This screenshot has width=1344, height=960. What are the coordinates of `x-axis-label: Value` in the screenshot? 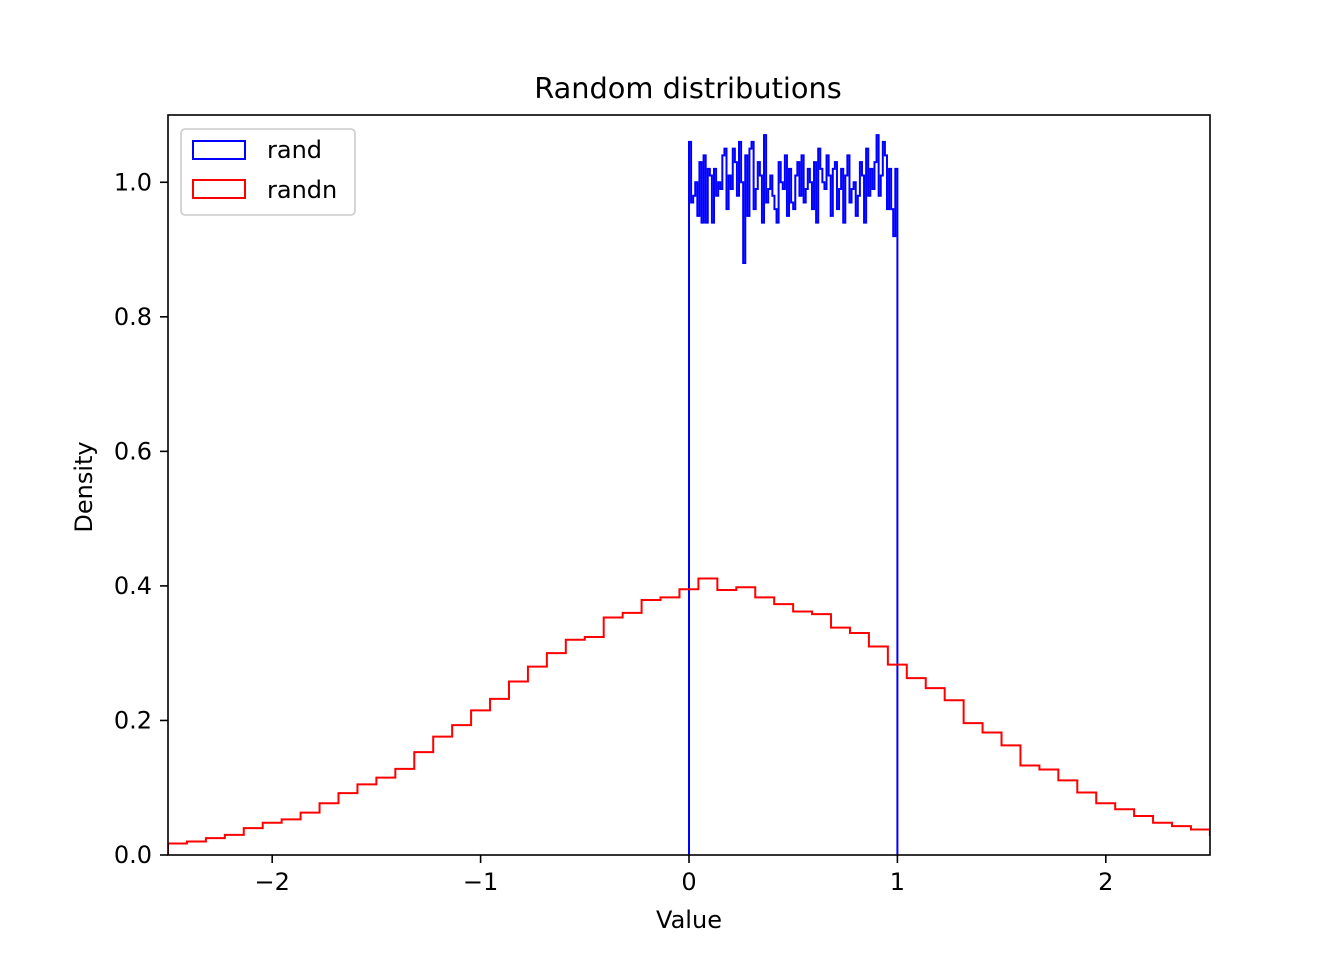 It's located at (689, 920).